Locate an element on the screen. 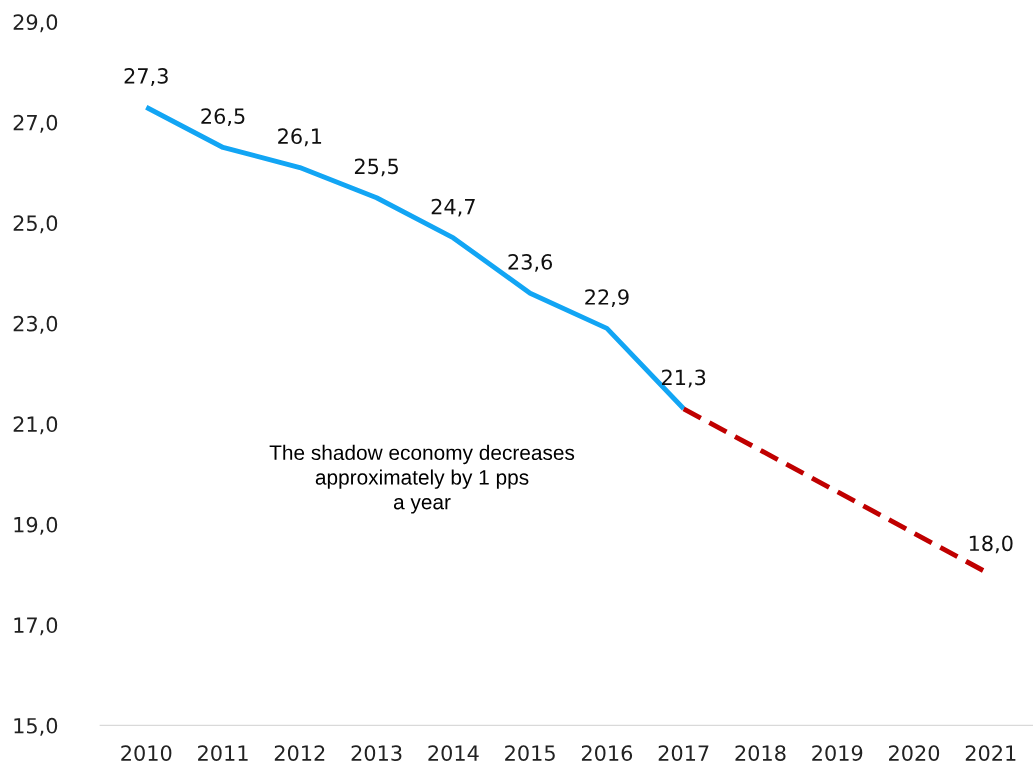 This screenshot has height=780, width=1033. data-label: 18,0 is located at coordinates (991, 544).